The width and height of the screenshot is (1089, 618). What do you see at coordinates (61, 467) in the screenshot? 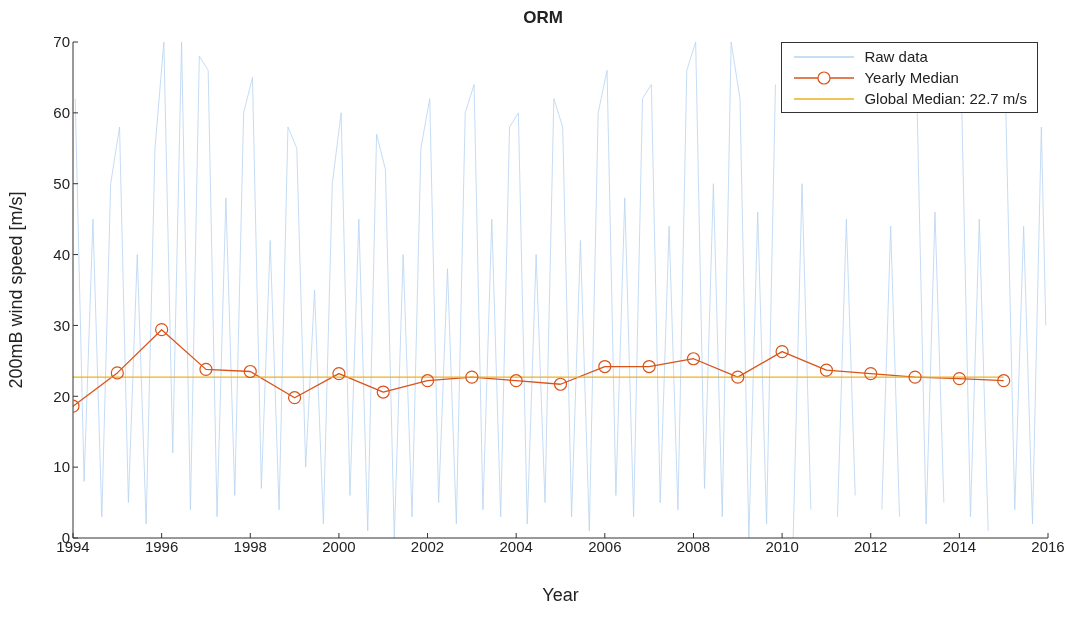
I see `y-tick-label: 10` at bounding box center [61, 467].